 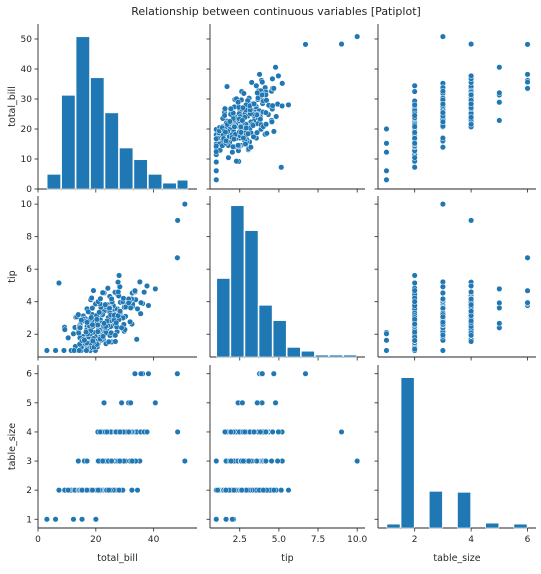 I want to click on y-axis-label: total_bill, so click(x=12, y=106).